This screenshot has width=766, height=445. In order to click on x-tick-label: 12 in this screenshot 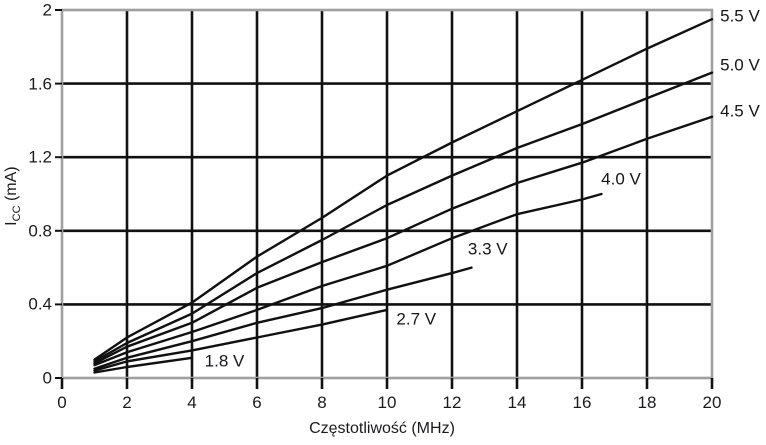, I will do `click(452, 402)`.